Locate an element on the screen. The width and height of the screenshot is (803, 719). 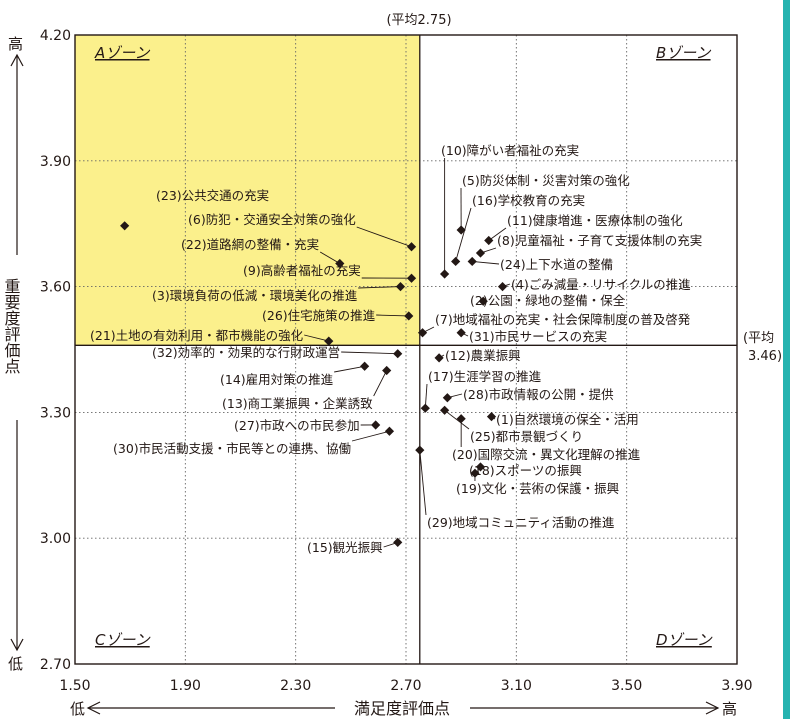
x-arrow-left-head is located at coordinates (93, 708).